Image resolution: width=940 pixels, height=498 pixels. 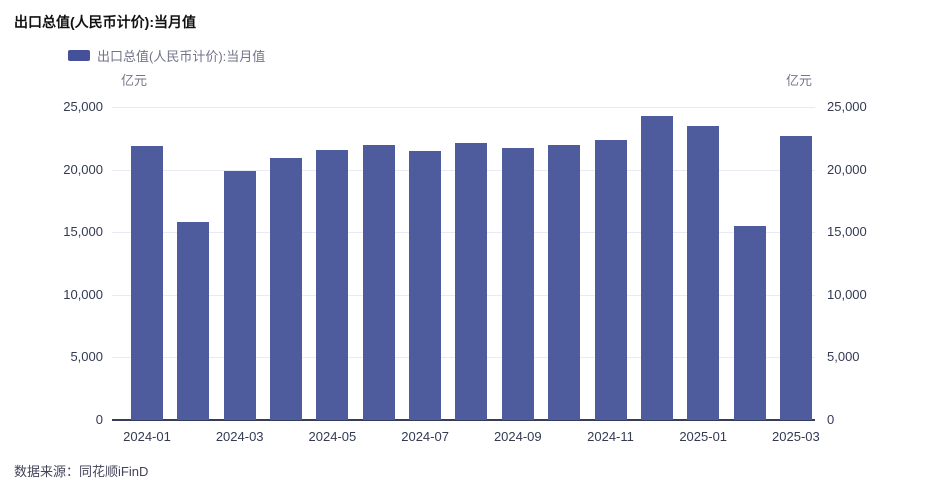 What do you see at coordinates (83, 294) in the screenshot?
I see `y-tick-label-left: 10,000` at bounding box center [83, 294].